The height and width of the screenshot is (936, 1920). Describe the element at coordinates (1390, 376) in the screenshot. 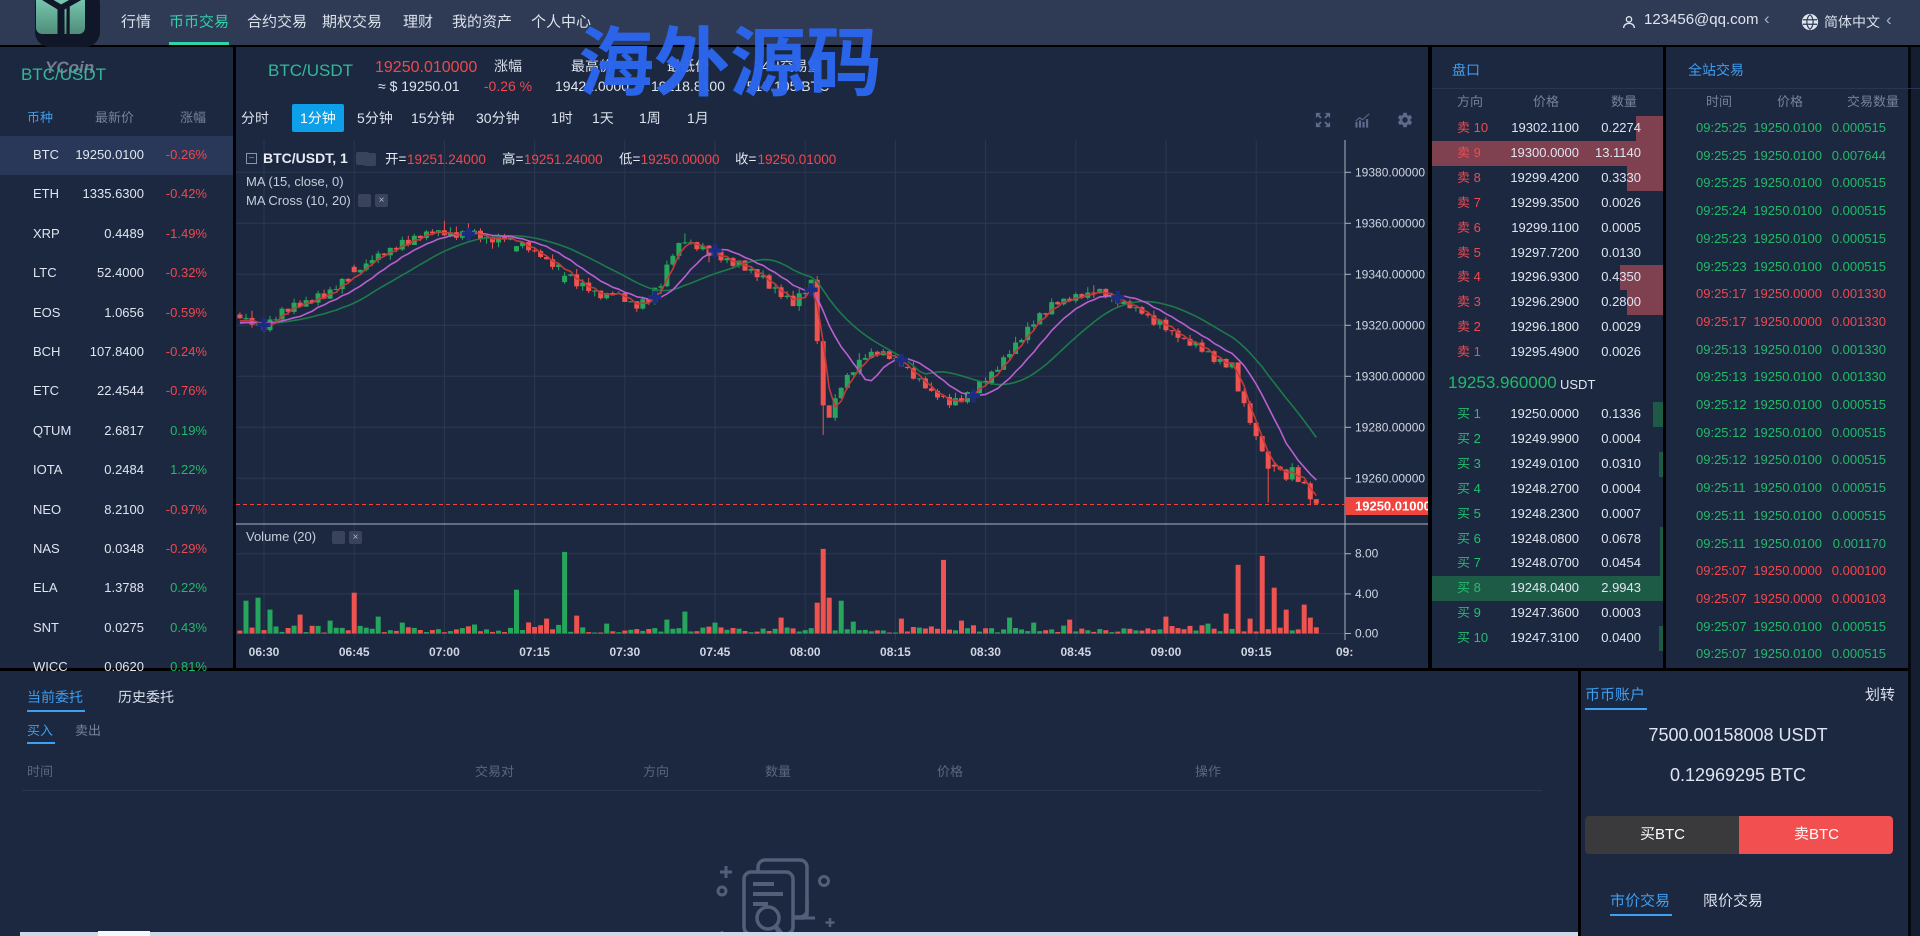

I see `svg-text: 19300.00000` at that location.